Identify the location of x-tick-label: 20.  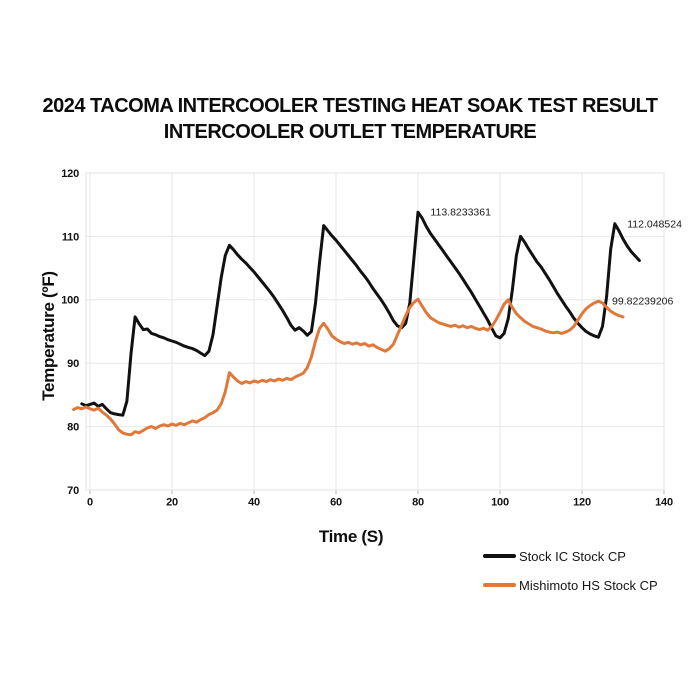
(172, 503).